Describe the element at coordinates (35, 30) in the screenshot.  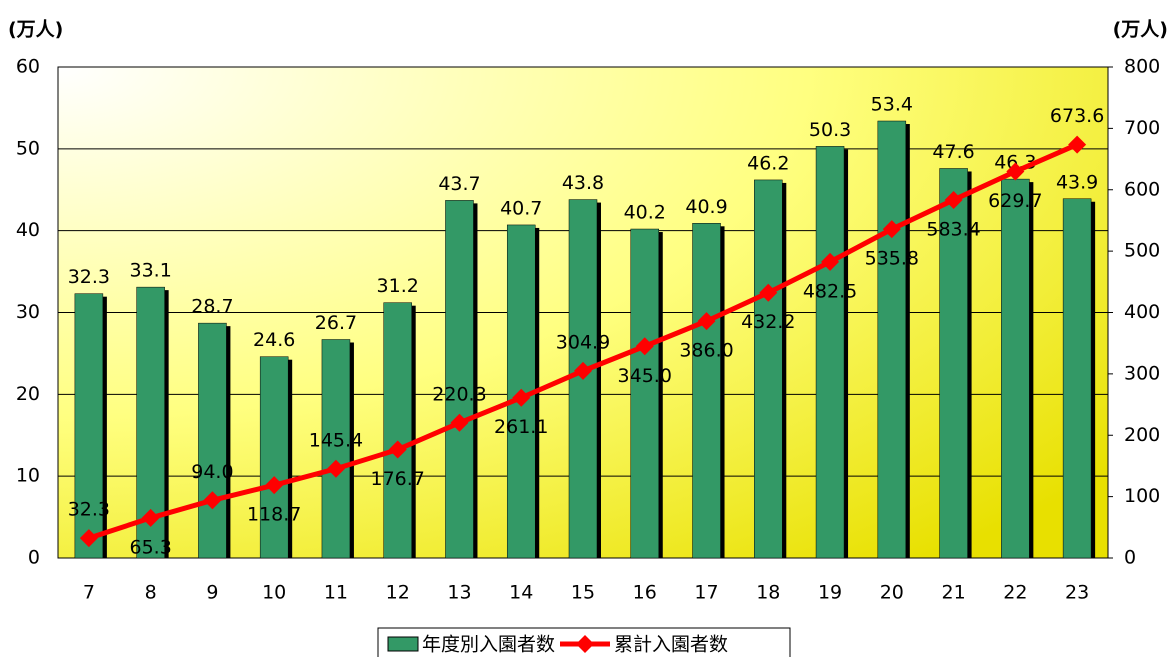
I see `y-axis-label: (万人)` at that location.